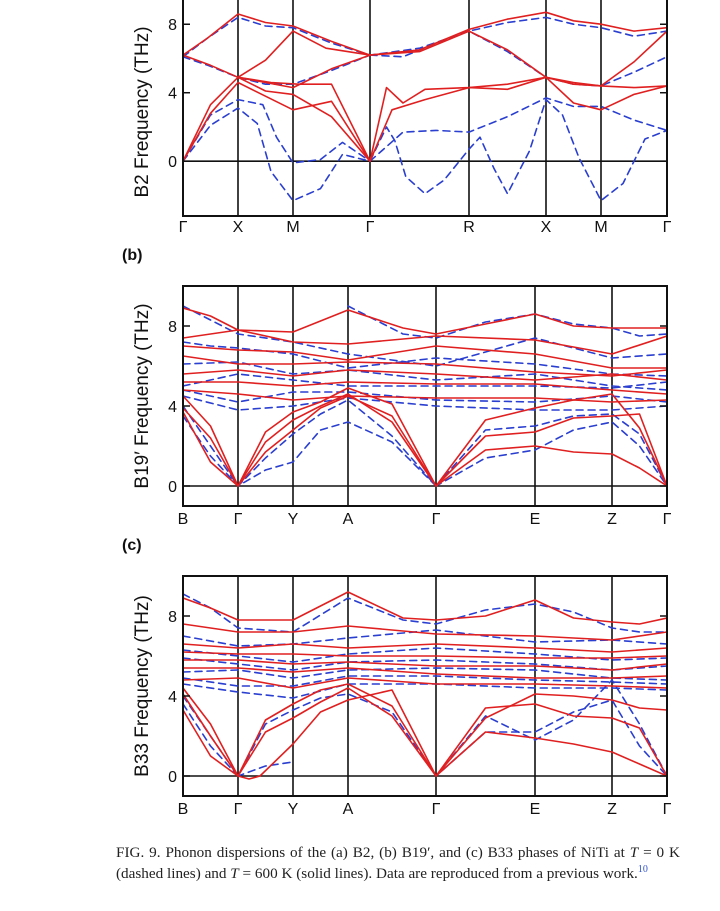 The height and width of the screenshot is (911, 720). I want to click on x-tick-label: R, so click(469, 227).